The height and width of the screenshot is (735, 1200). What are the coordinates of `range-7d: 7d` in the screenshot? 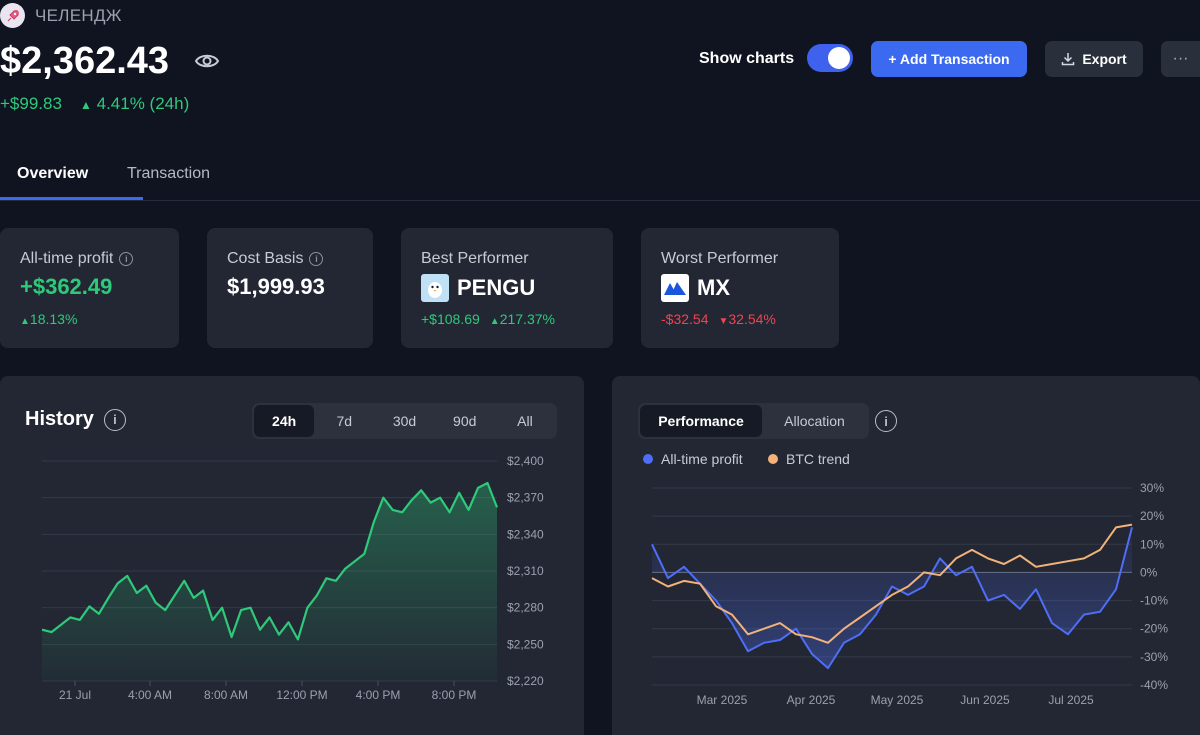 It's located at (344, 421).